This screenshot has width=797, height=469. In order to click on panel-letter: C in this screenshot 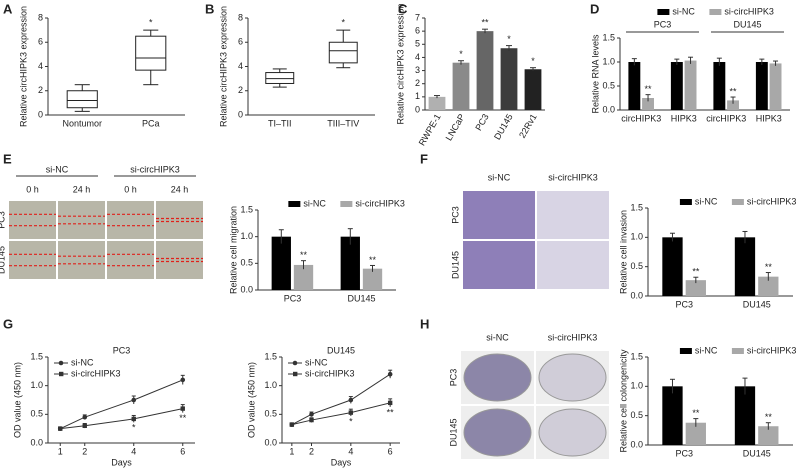, I will do `click(403, 8)`.